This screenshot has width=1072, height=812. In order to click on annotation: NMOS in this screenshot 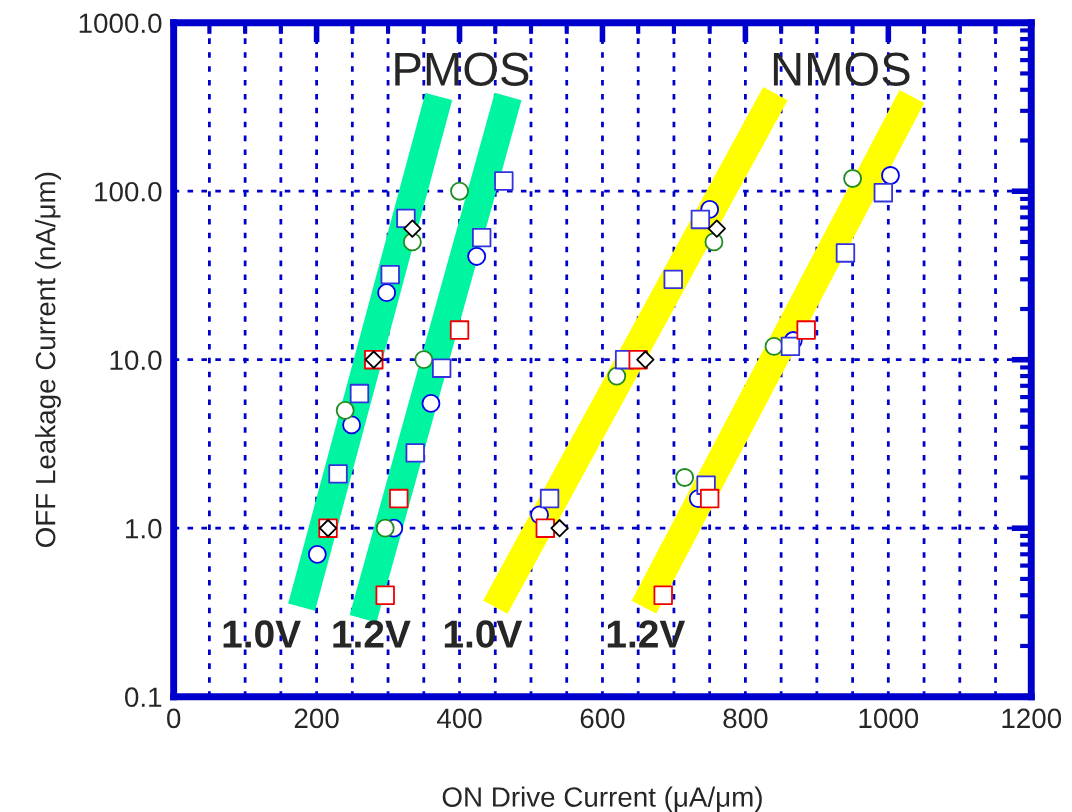, I will do `click(841, 69)`.